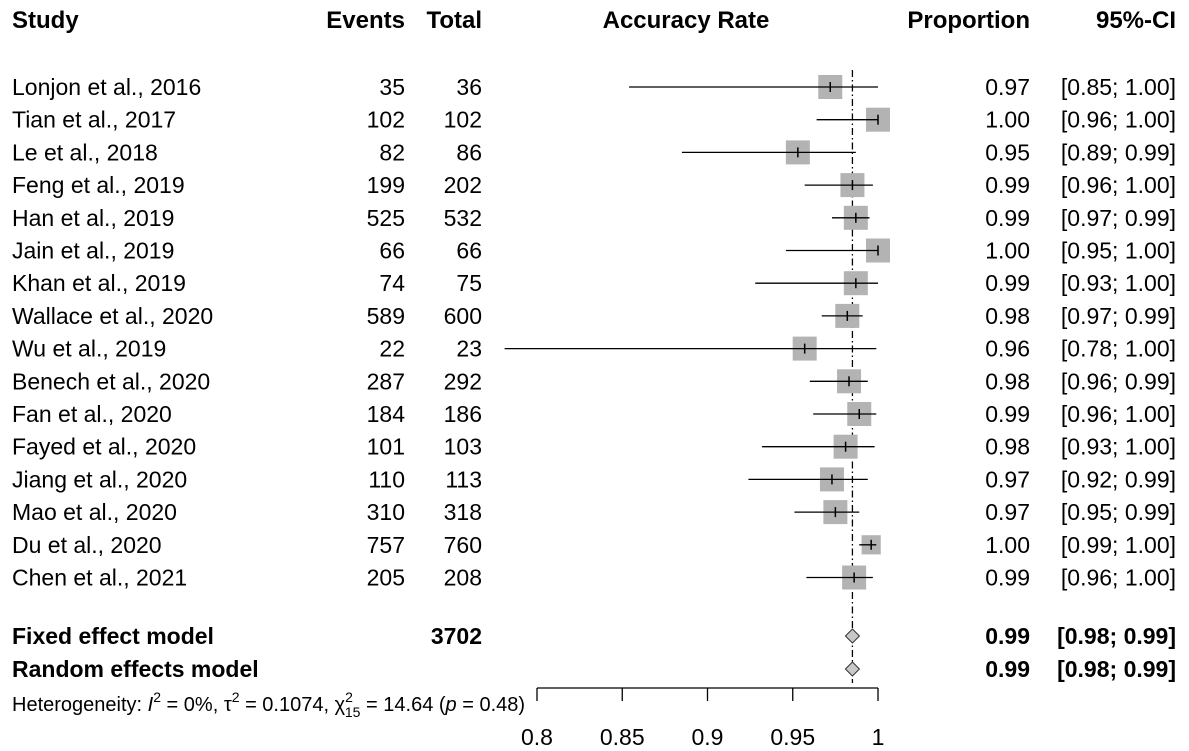  I want to click on study-ci: [0.89; 0.99], so click(1118, 152).